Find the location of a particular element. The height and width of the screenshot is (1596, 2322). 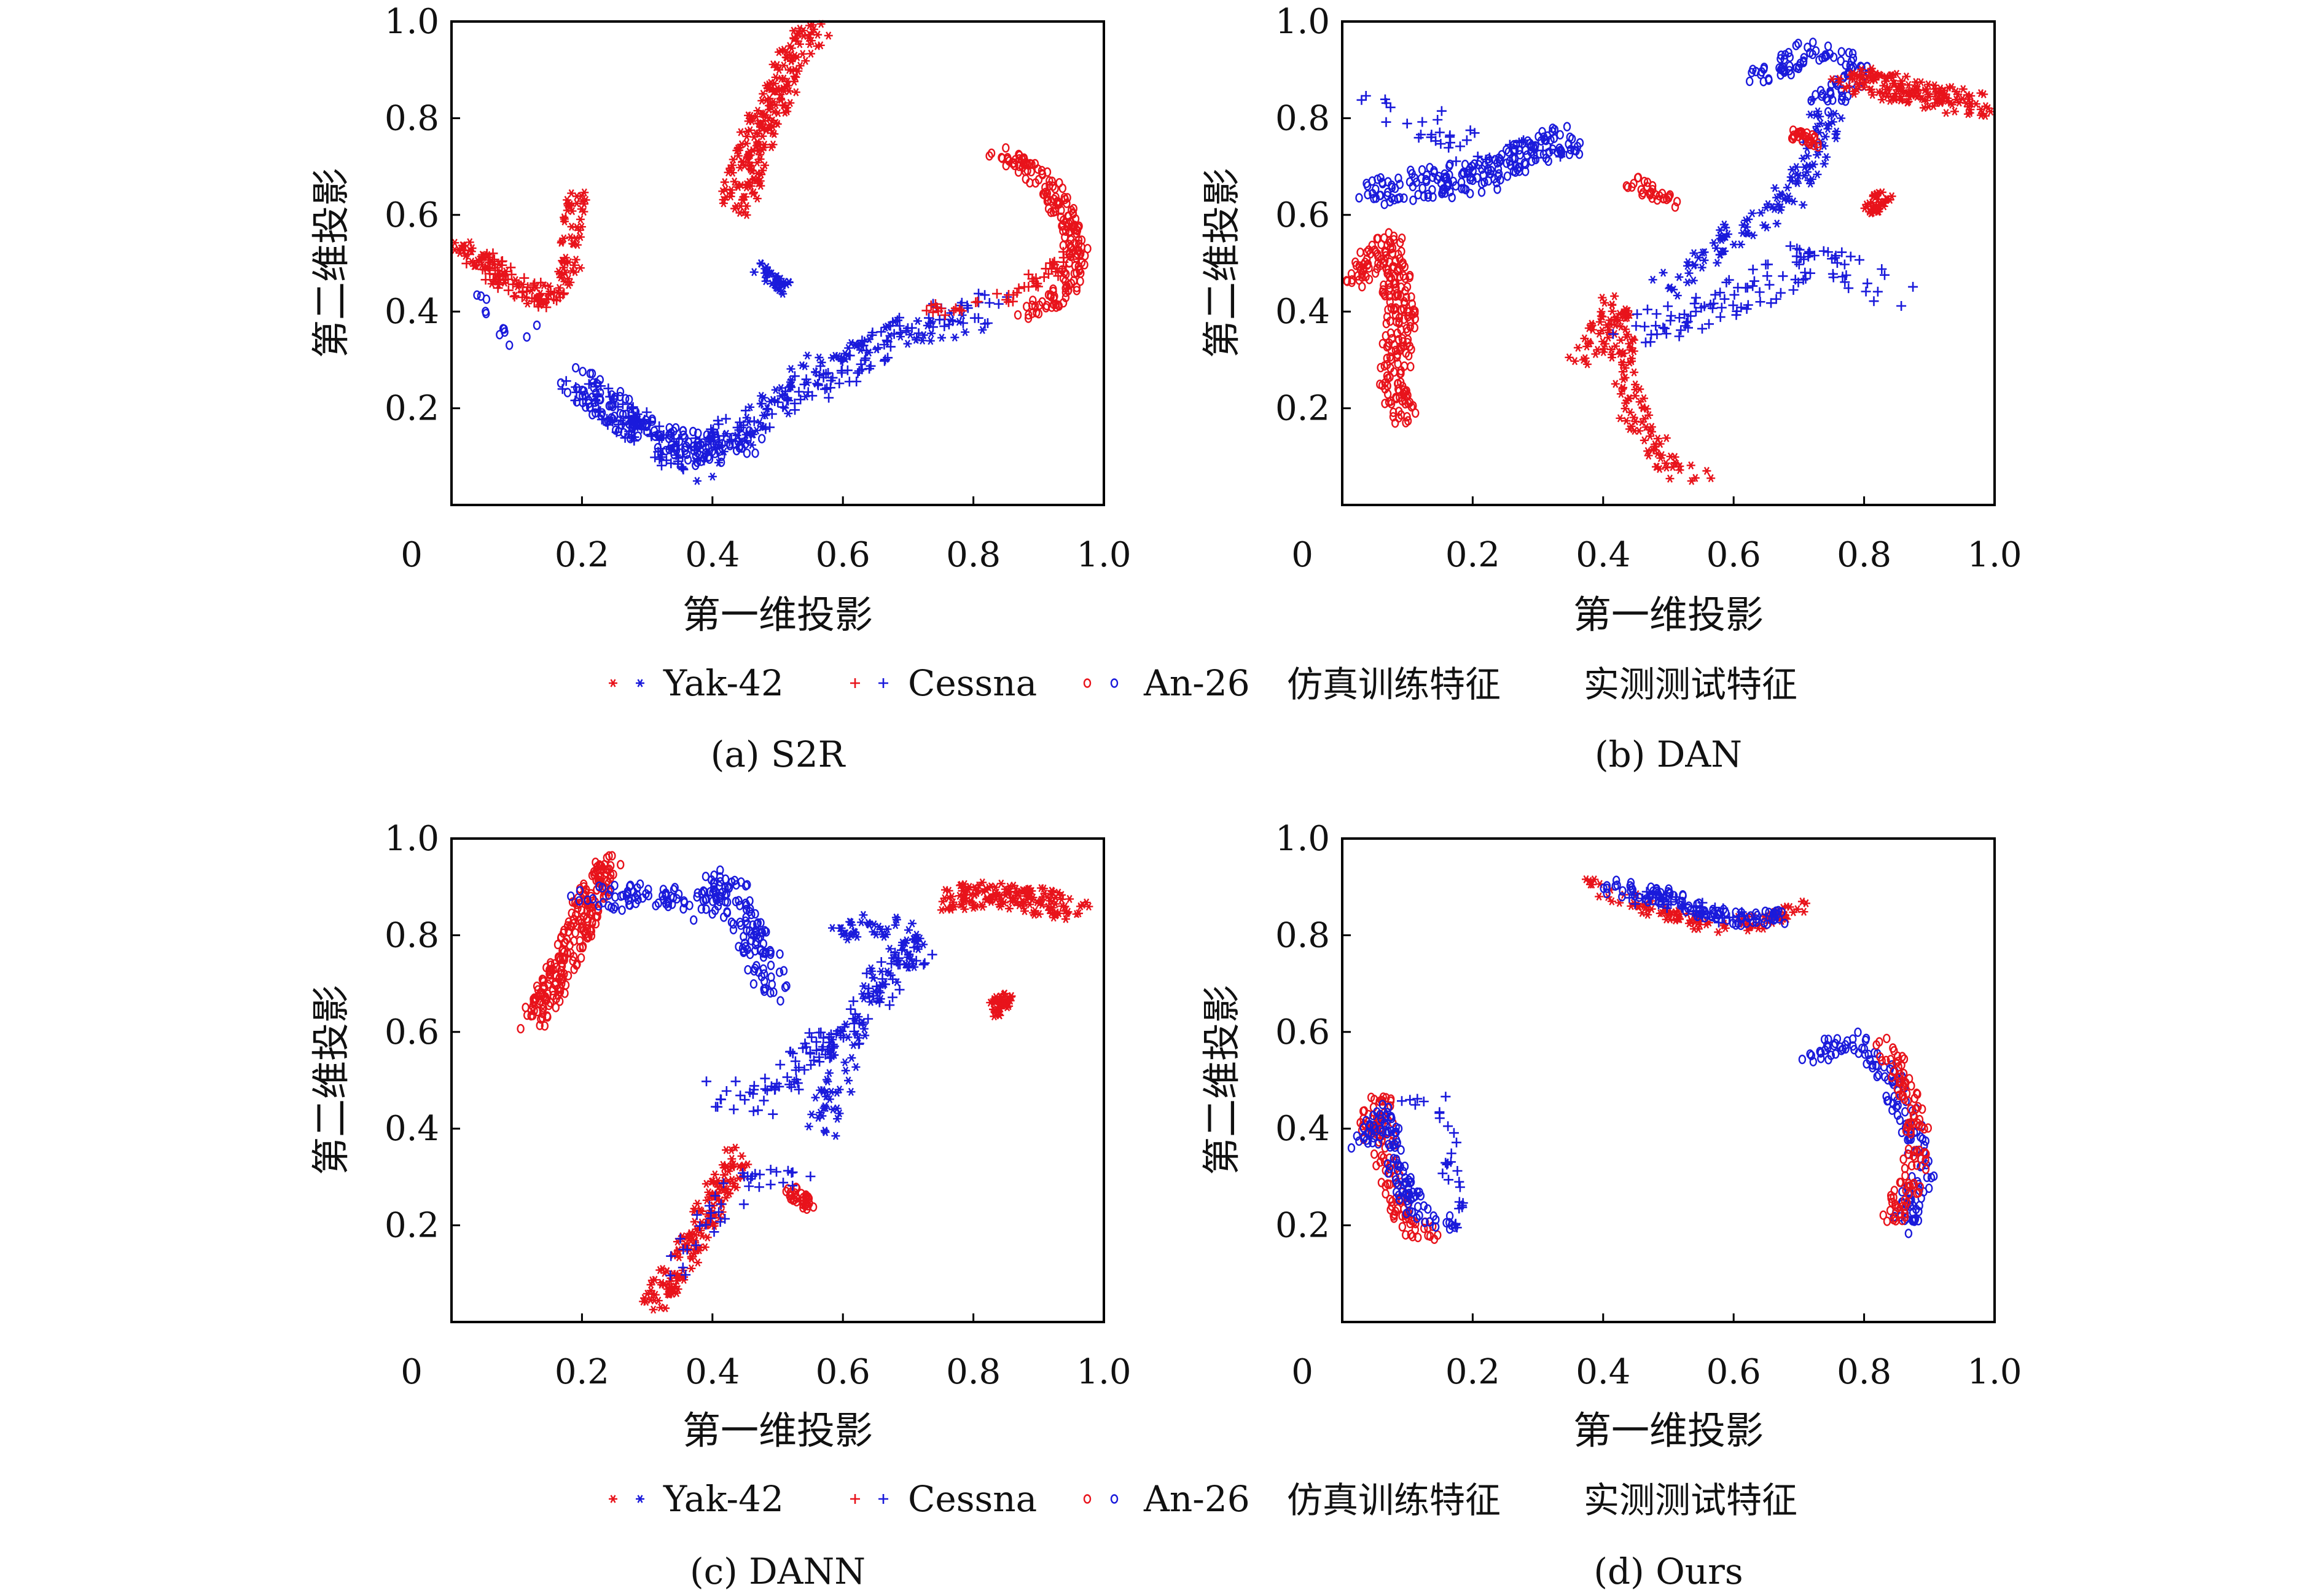

x-tick-label: 1.0 is located at coordinates (1995, 555).